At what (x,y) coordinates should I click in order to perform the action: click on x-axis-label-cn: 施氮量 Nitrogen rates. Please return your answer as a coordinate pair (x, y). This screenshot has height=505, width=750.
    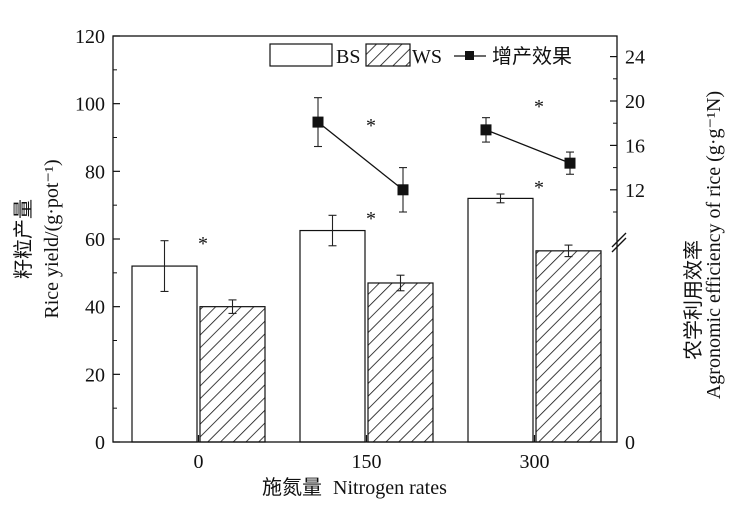
    Looking at the image, I should click on (354, 487).